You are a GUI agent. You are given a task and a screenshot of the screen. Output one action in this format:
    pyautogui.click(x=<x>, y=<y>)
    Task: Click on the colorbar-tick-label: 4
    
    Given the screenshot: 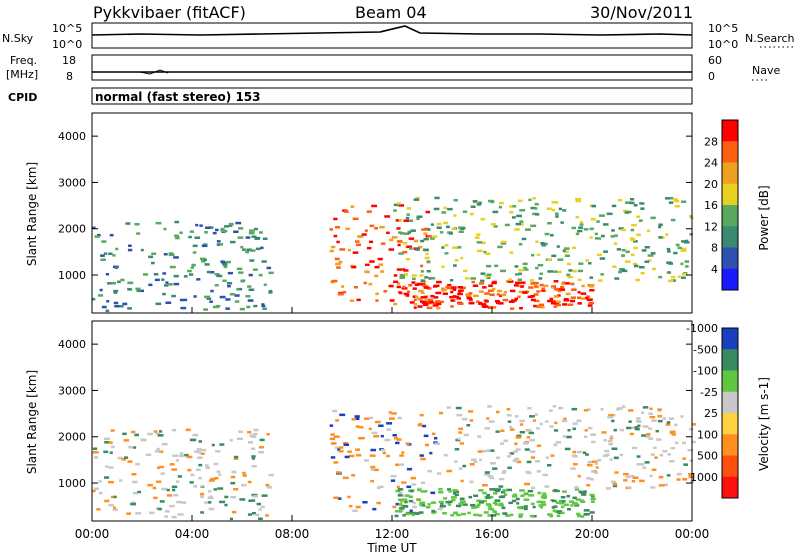 What is the action you would take?
    pyautogui.click(x=714, y=269)
    